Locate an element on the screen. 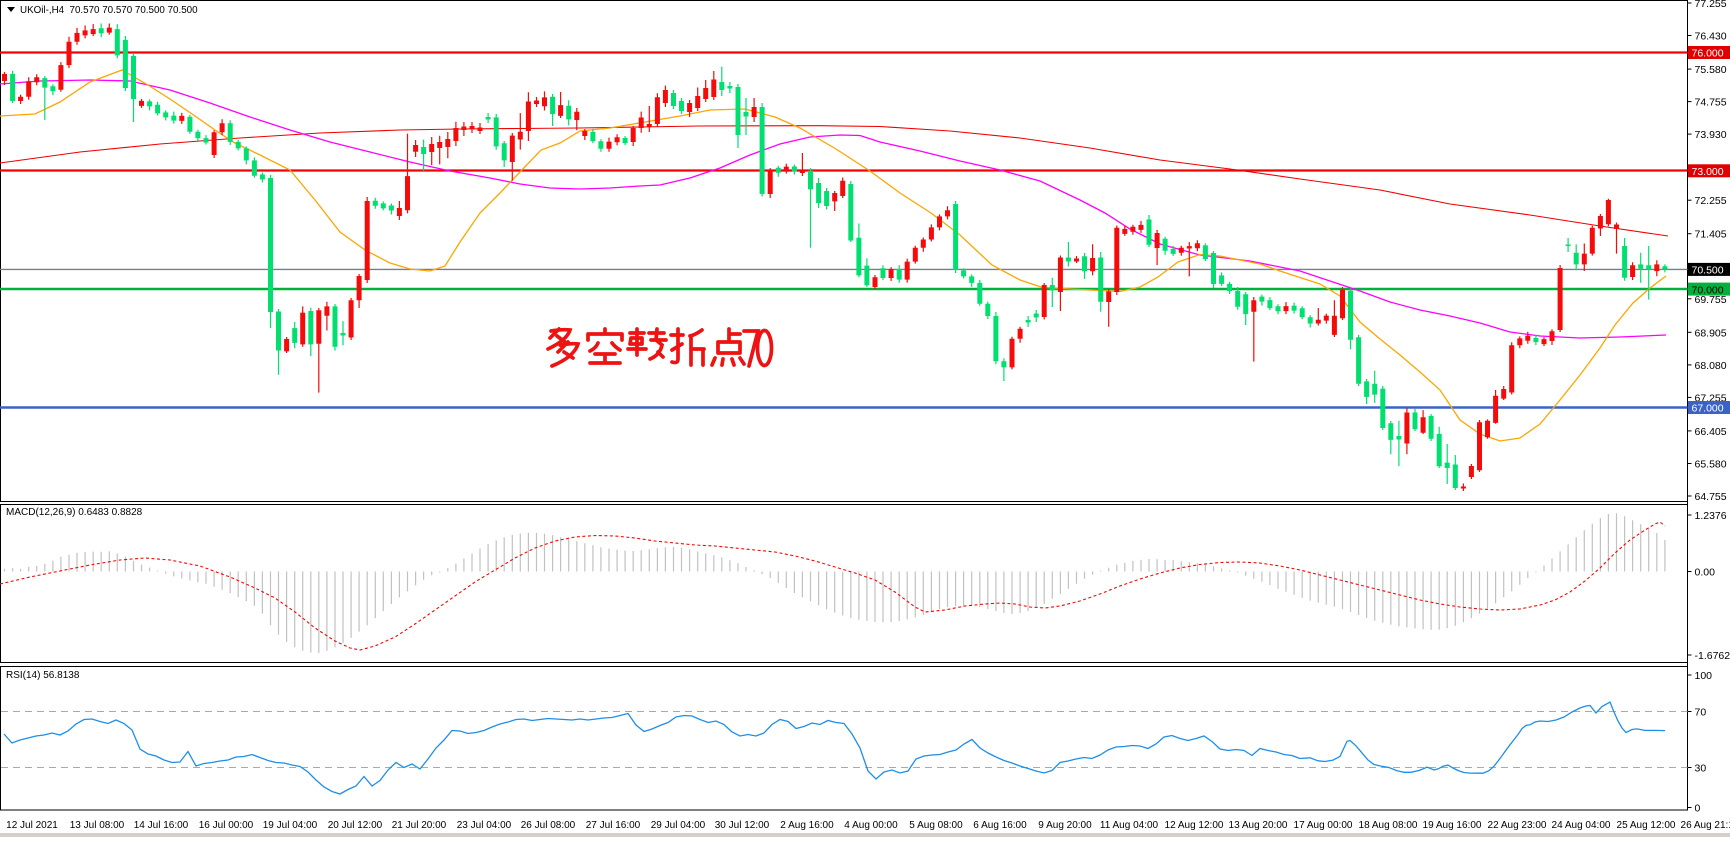 The width and height of the screenshot is (1730, 842). svg-text: 27 Jul 16:00 is located at coordinates (613, 825).